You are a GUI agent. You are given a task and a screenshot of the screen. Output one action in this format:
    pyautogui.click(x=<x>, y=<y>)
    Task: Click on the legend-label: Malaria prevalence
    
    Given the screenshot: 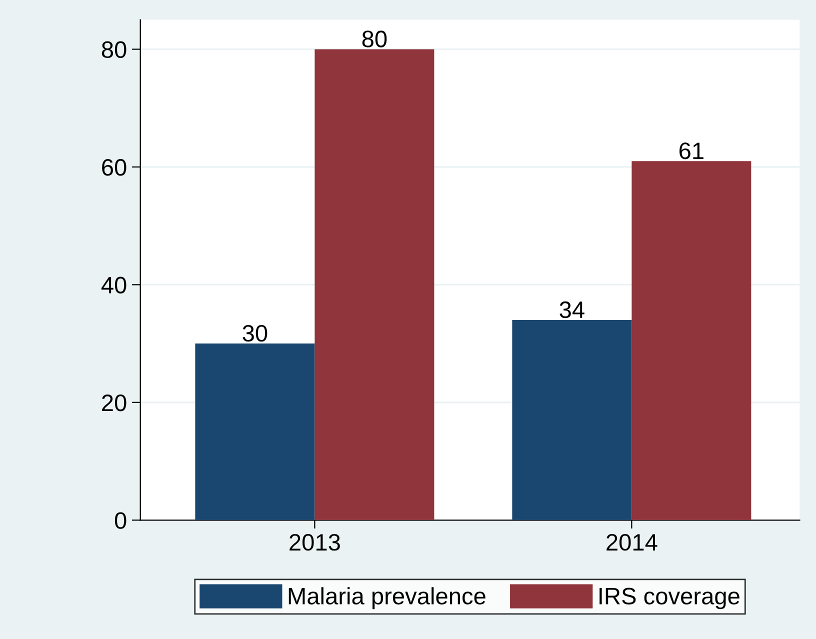 What is the action you would take?
    pyautogui.click(x=387, y=598)
    